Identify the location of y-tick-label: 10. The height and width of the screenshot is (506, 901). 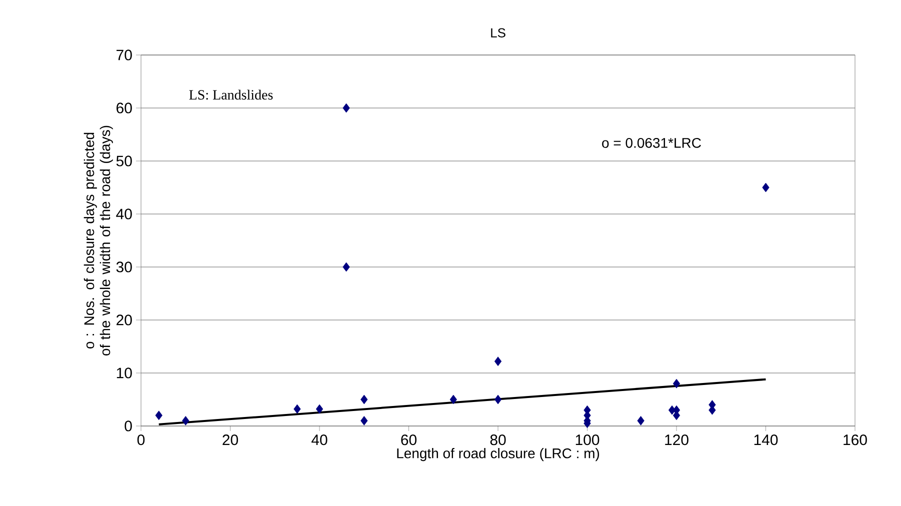
(124, 373).